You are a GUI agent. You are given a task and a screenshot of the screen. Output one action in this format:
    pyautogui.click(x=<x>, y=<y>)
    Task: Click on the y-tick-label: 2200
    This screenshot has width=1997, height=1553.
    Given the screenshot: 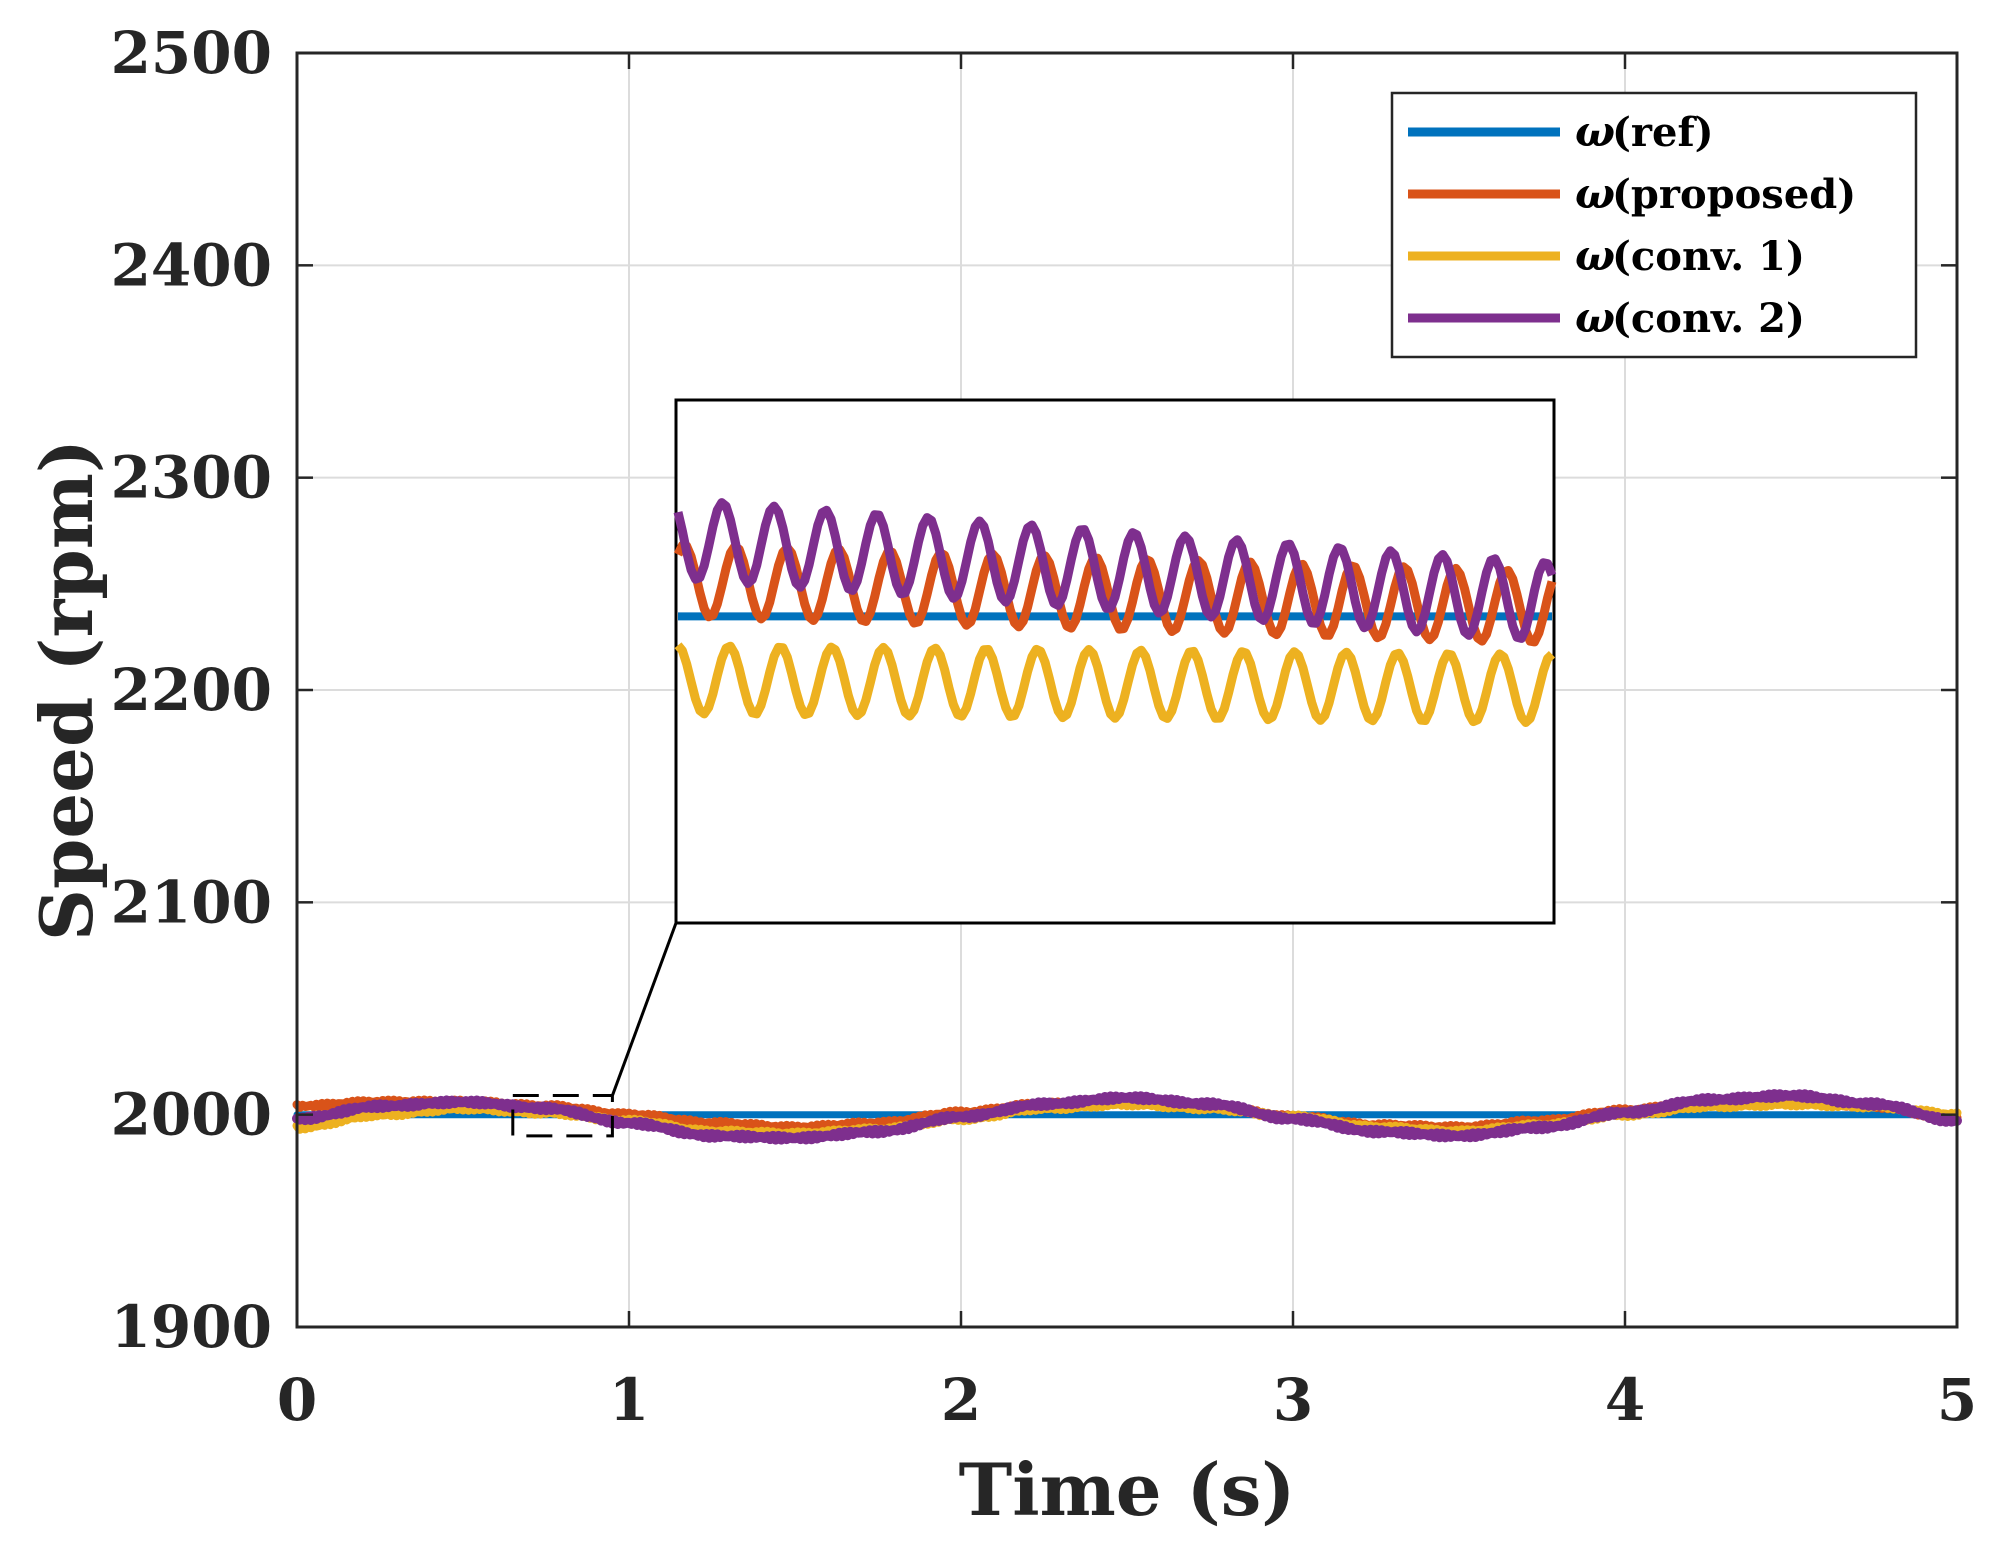 What is the action you would take?
    pyautogui.click(x=191, y=690)
    